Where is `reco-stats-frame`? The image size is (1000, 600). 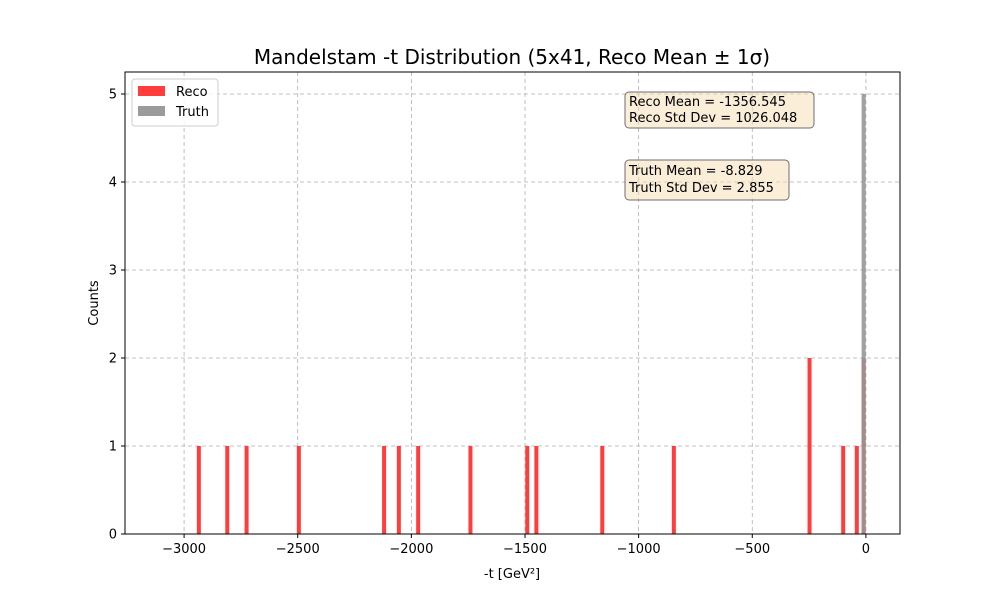 reco-stats-frame is located at coordinates (719, 110).